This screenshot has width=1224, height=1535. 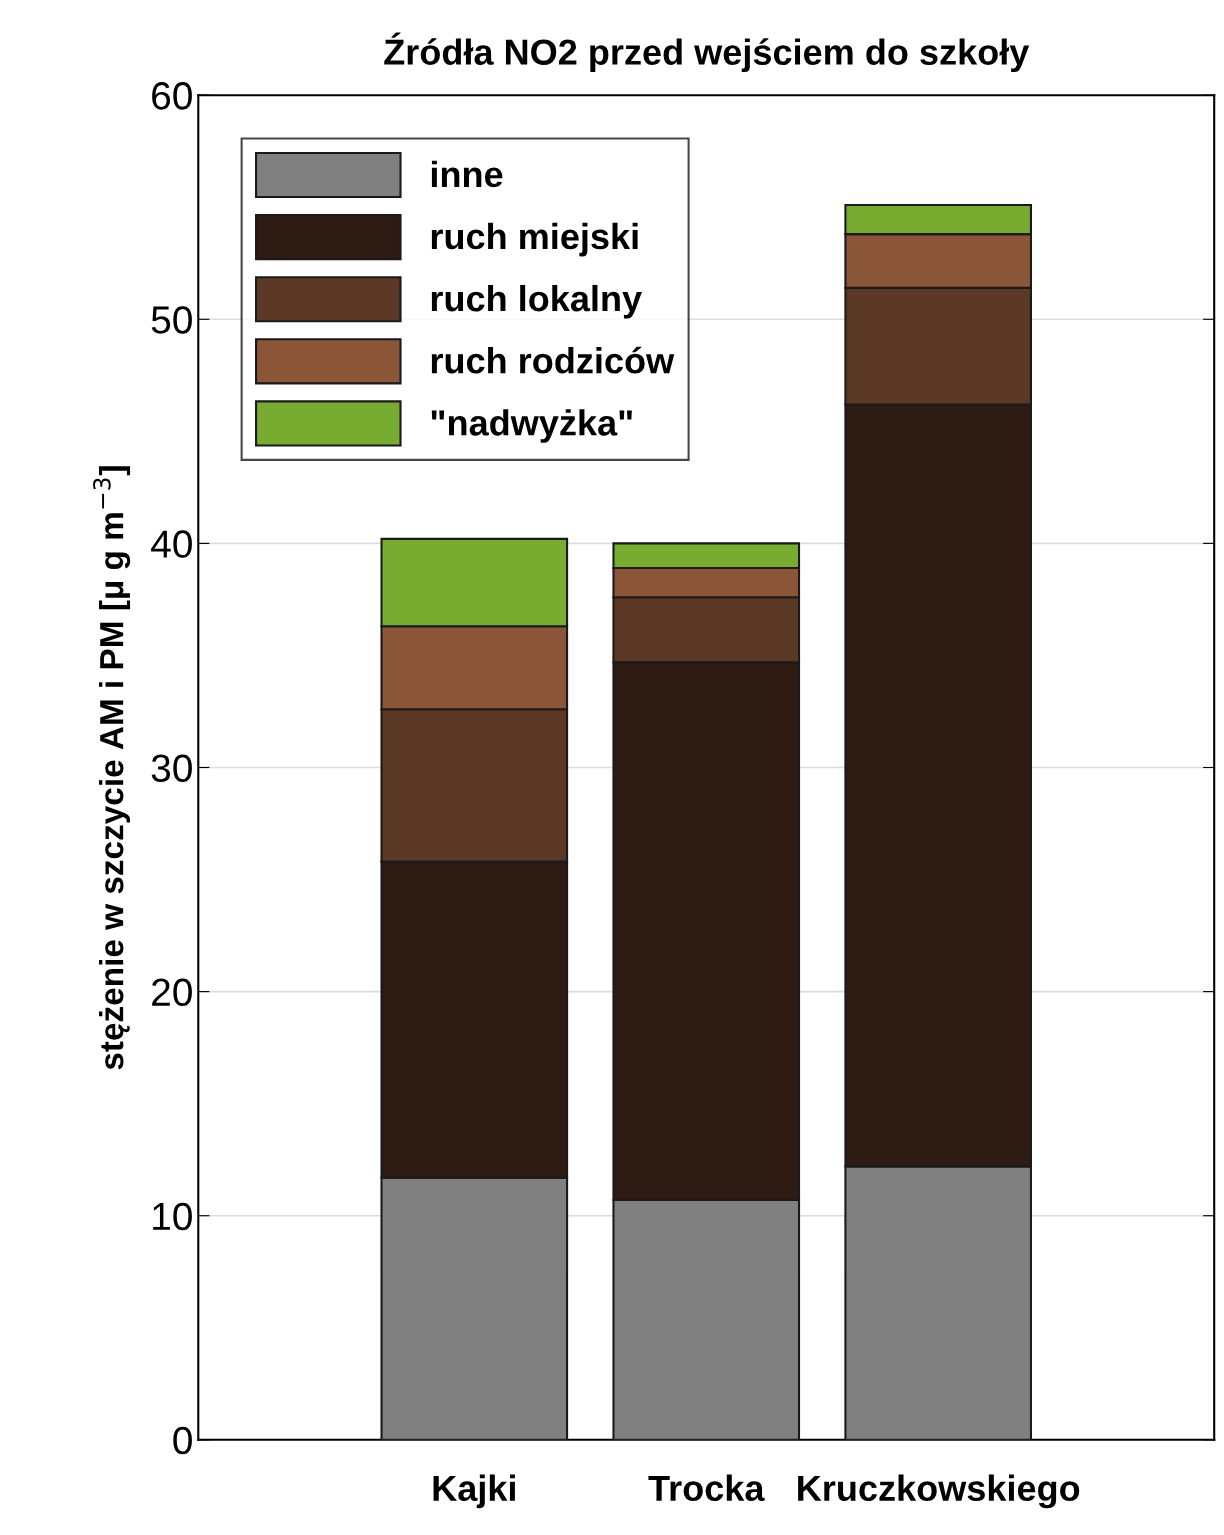 I want to click on x-tick-label: Kruczkowskiego, so click(x=939, y=1491).